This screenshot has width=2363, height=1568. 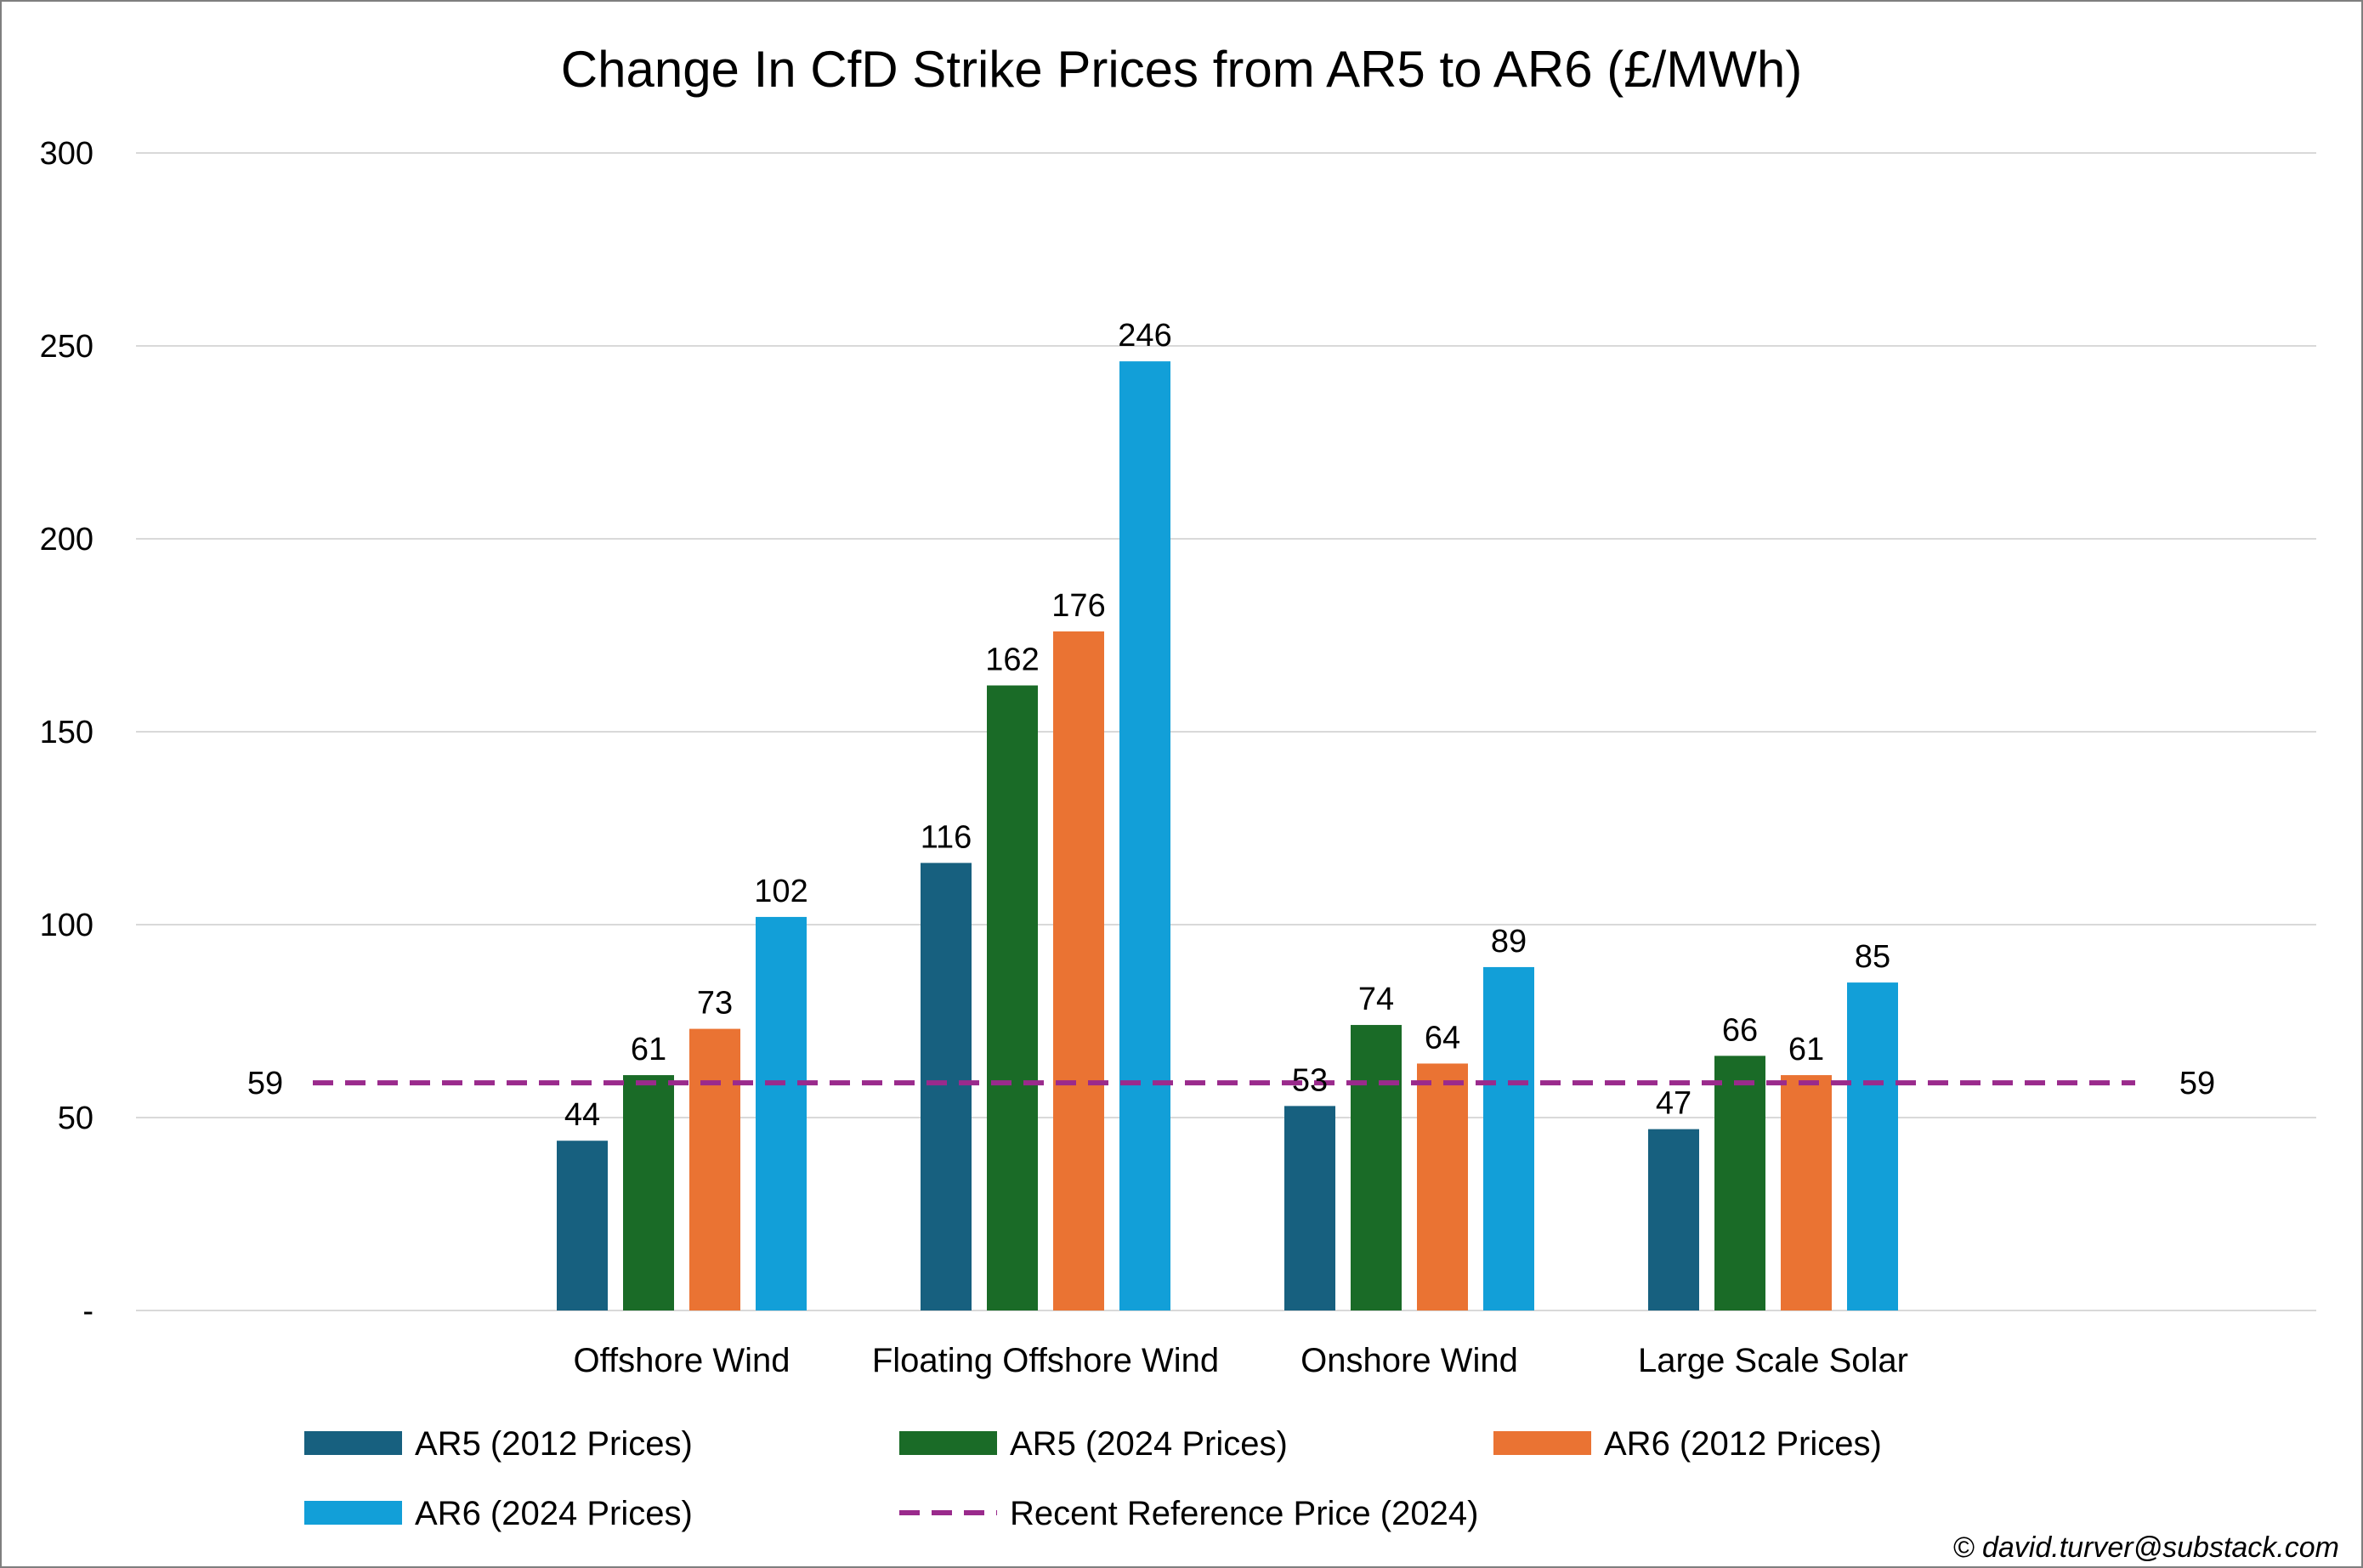 What do you see at coordinates (265, 1083) in the screenshot?
I see `reference-label-left: 59` at bounding box center [265, 1083].